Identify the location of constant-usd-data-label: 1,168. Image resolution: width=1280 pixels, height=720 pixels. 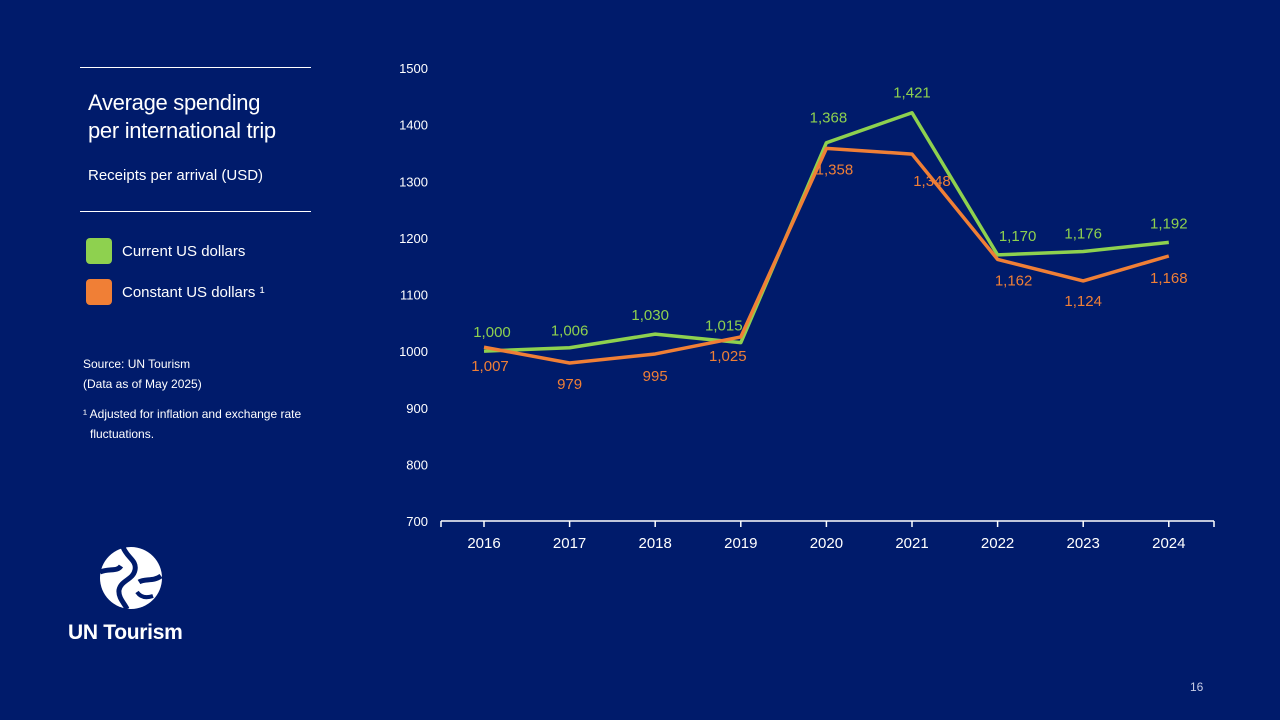
(1169, 278).